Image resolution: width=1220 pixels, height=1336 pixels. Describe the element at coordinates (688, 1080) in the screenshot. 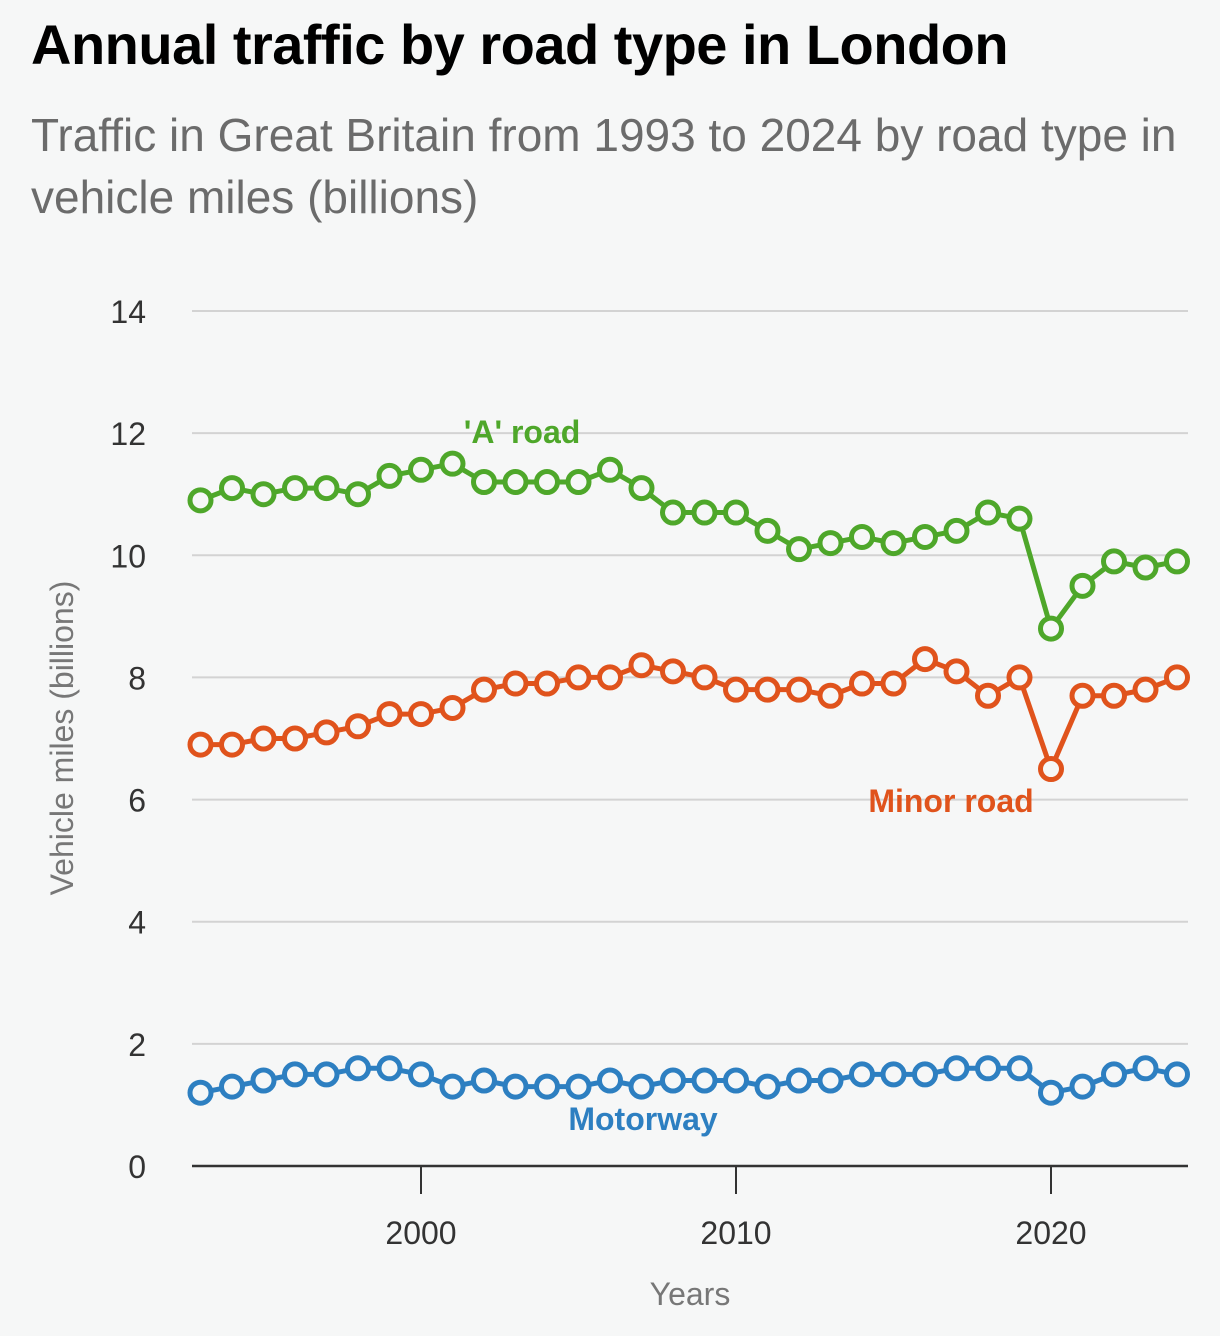

I see `series-motorway` at that location.